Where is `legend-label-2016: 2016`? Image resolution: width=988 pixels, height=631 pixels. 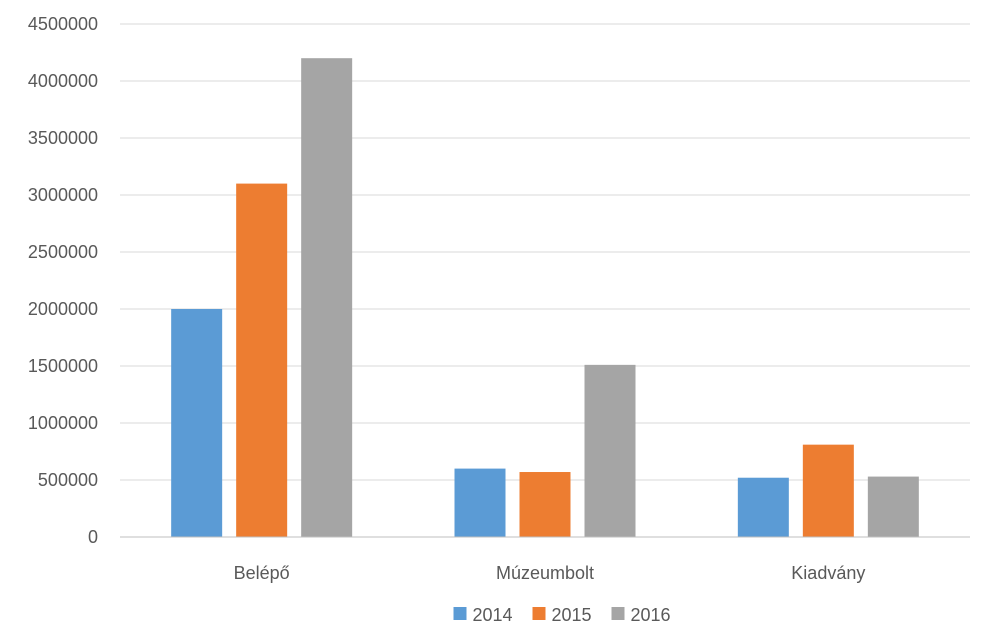
legend-label-2016: 2016 is located at coordinates (651, 615).